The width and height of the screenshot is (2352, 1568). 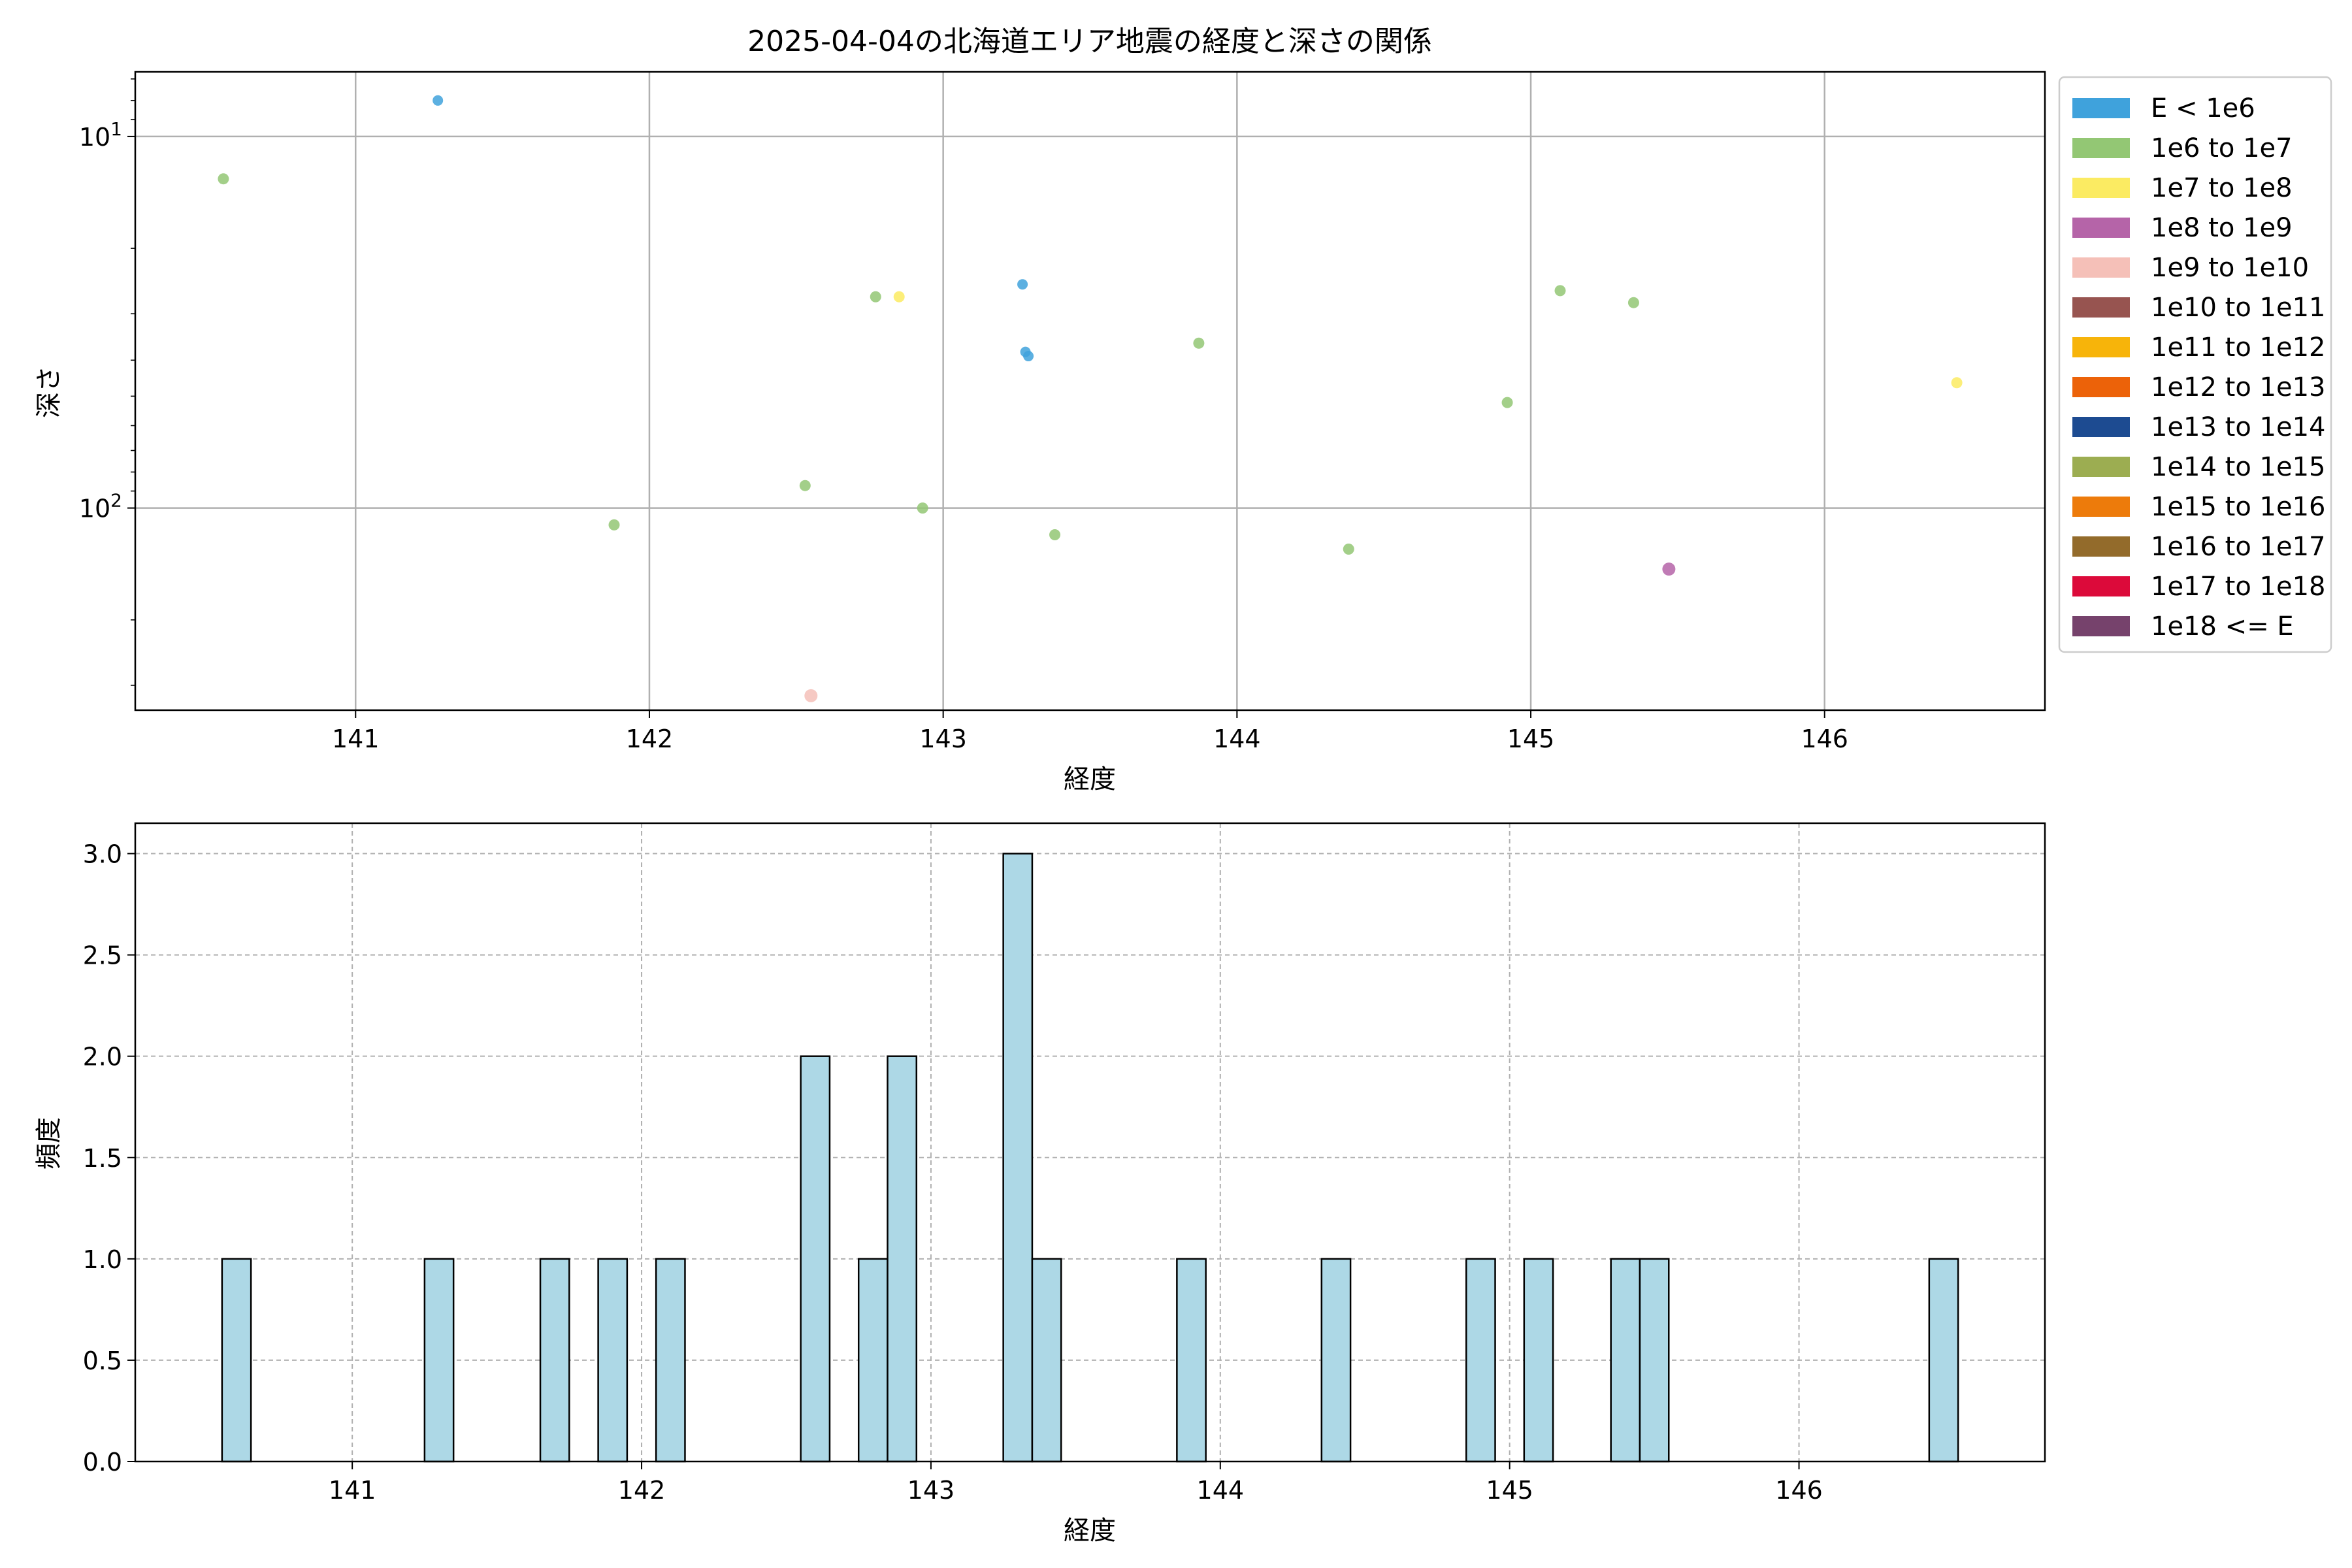 I want to click on histogram-x-tick-label: 141, so click(x=352, y=1490).